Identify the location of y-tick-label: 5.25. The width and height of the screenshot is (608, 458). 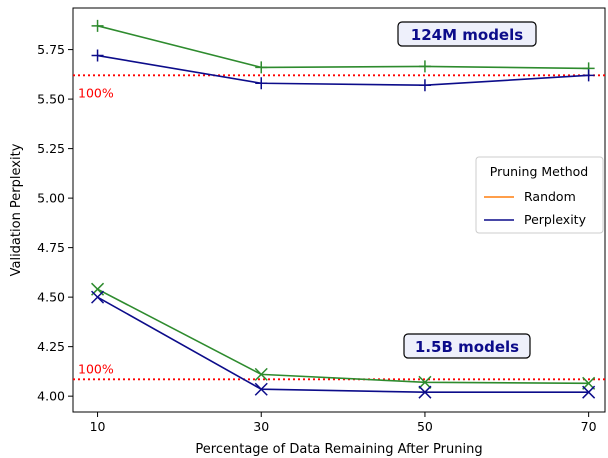
(51, 148).